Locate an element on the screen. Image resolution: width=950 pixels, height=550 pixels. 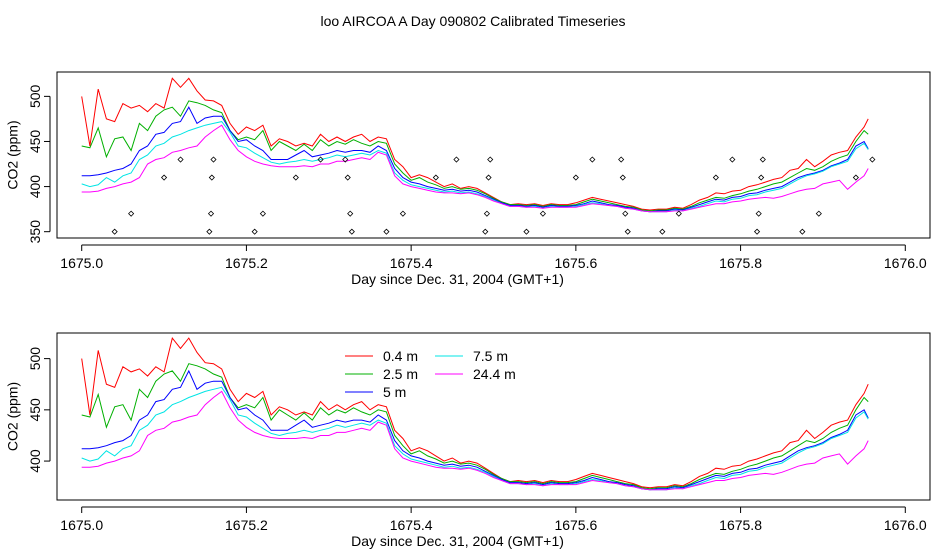
bottom-y-tick-label: 400 is located at coordinates (35, 461).